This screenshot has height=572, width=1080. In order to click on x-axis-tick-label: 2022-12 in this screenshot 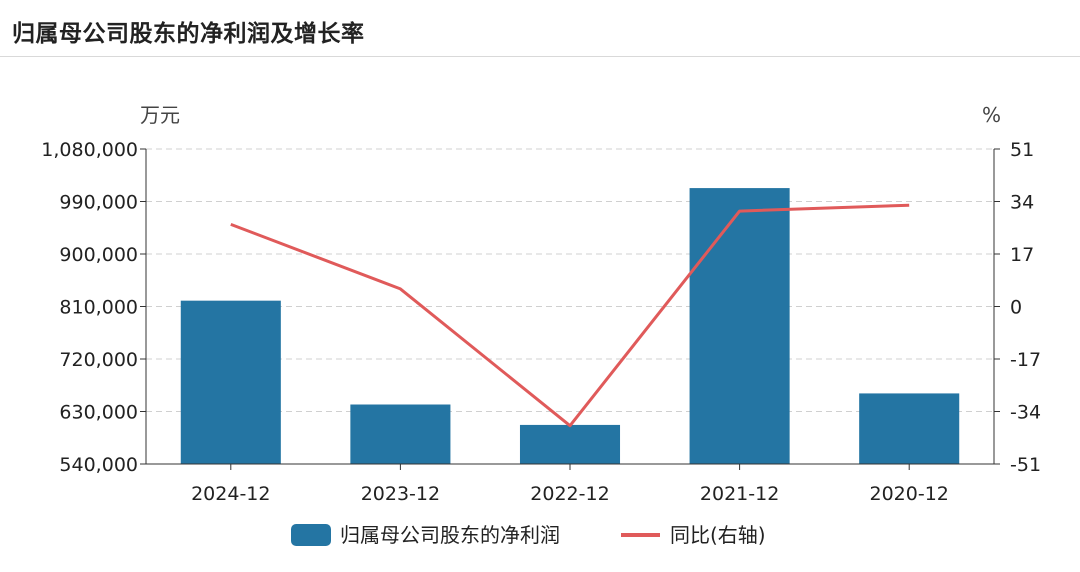, I will do `click(569, 494)`.